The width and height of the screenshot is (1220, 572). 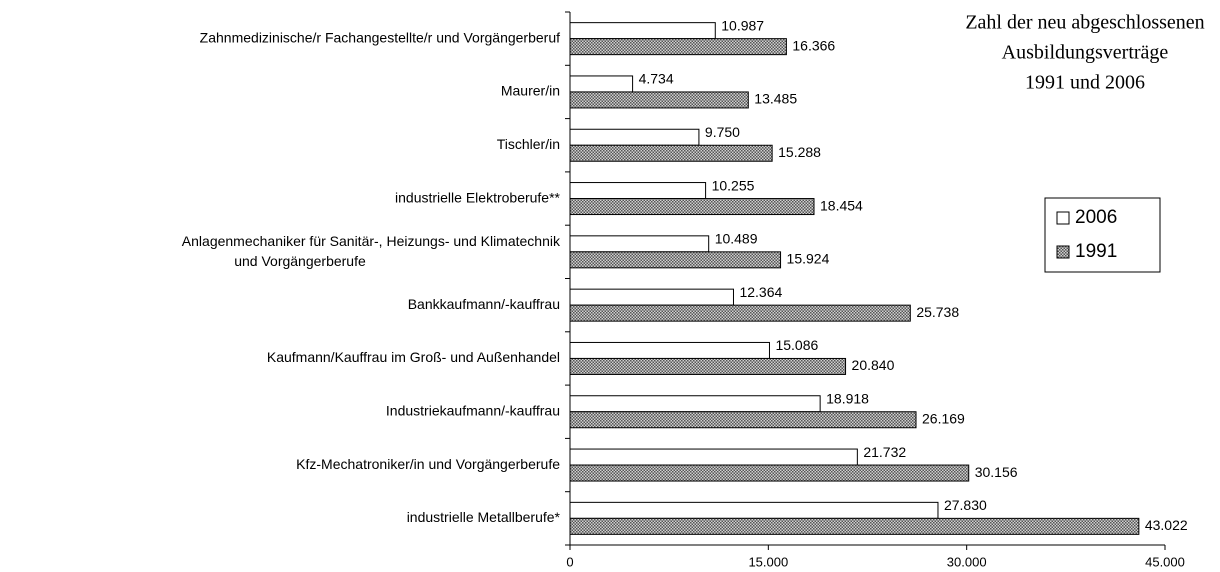 I want to click on y-tick-label: Tischler/in, so click(x=528, y=144).